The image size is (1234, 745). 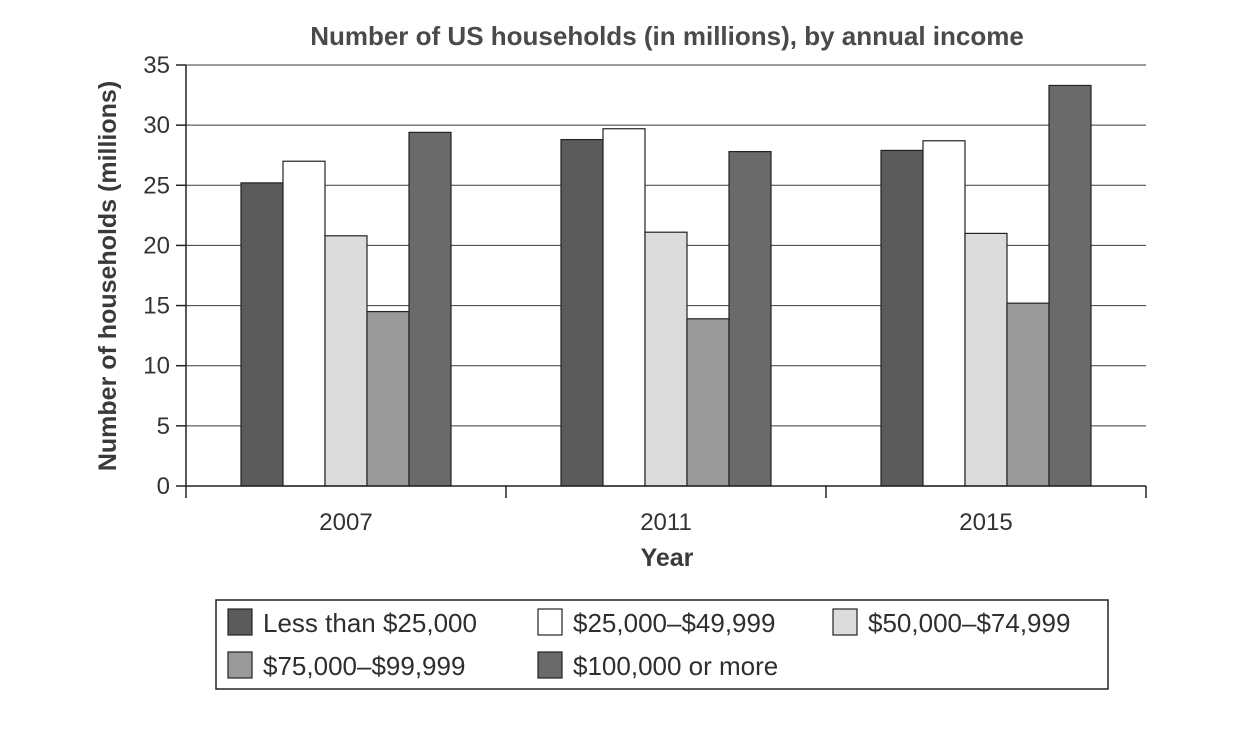 What do you see at coordinates (163, 486) in the screenshot?
I see `y-tick-label: 0` at bounding box center [163, 486].